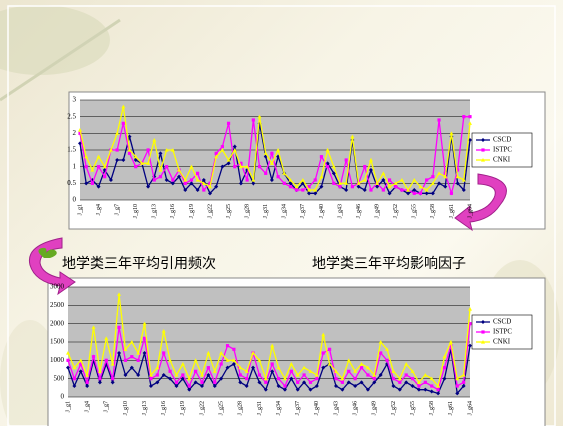 The height and width of the screenshot is (426, 563). I want to click on x-tick-label: J_g34, so click(279, 408).